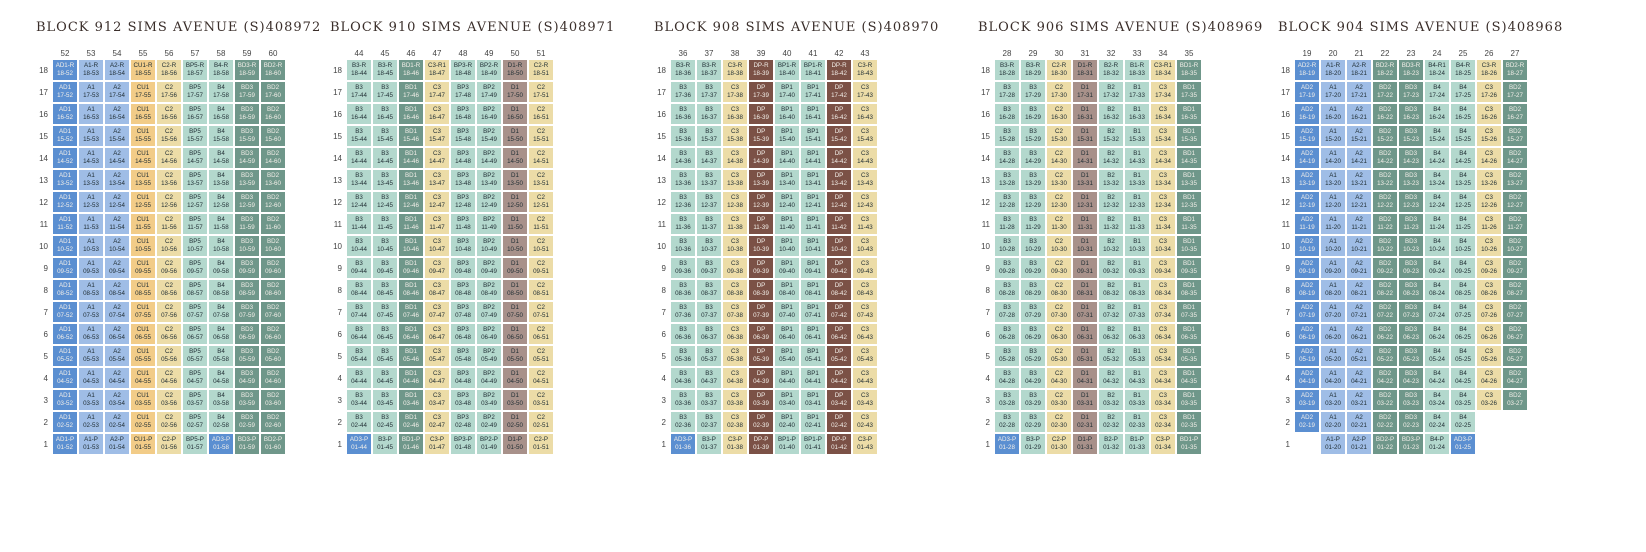  I want to click on unit-cell: DP 06-39, so click(761, 334).